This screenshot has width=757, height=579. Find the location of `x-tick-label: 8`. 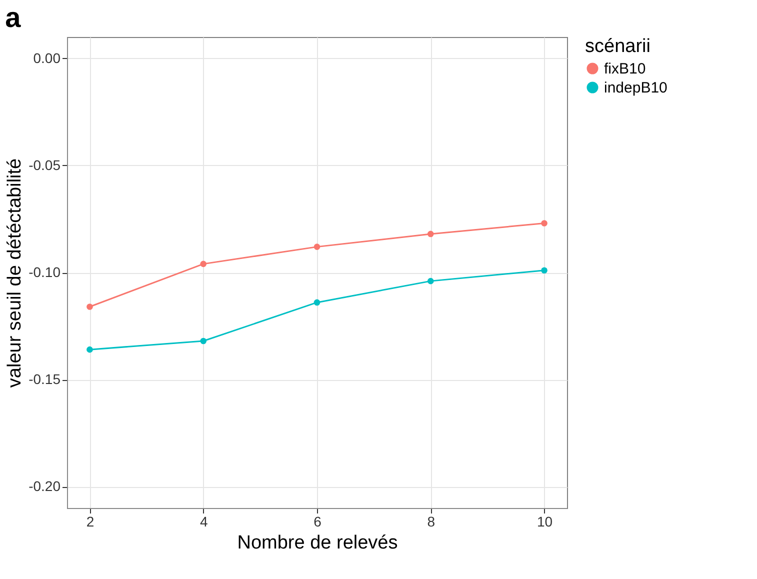

x-tick-label: 8 is located at coordinates (431, 522).